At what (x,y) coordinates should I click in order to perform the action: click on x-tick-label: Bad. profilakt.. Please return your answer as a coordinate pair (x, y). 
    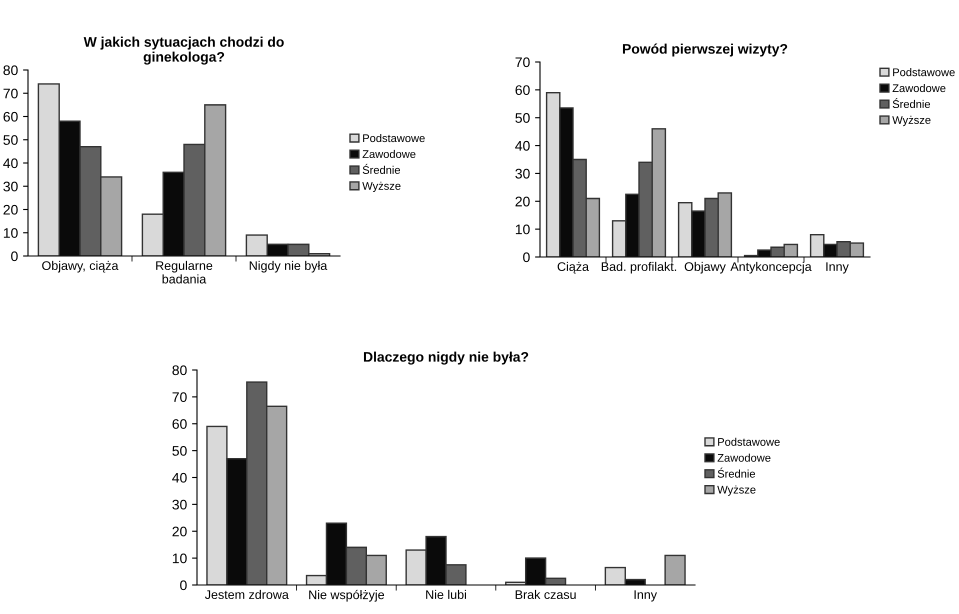
    Looking at the image, I should click on (639, 268).